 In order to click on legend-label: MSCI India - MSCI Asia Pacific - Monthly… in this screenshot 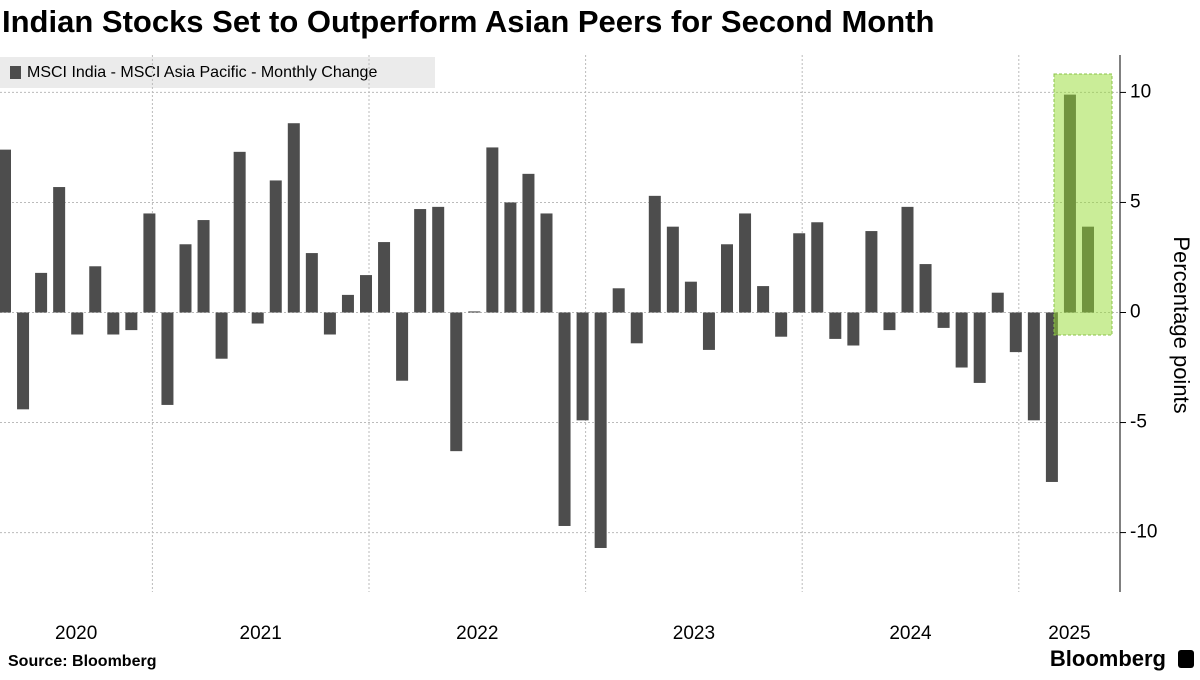, I will do `click(202, 72)`.